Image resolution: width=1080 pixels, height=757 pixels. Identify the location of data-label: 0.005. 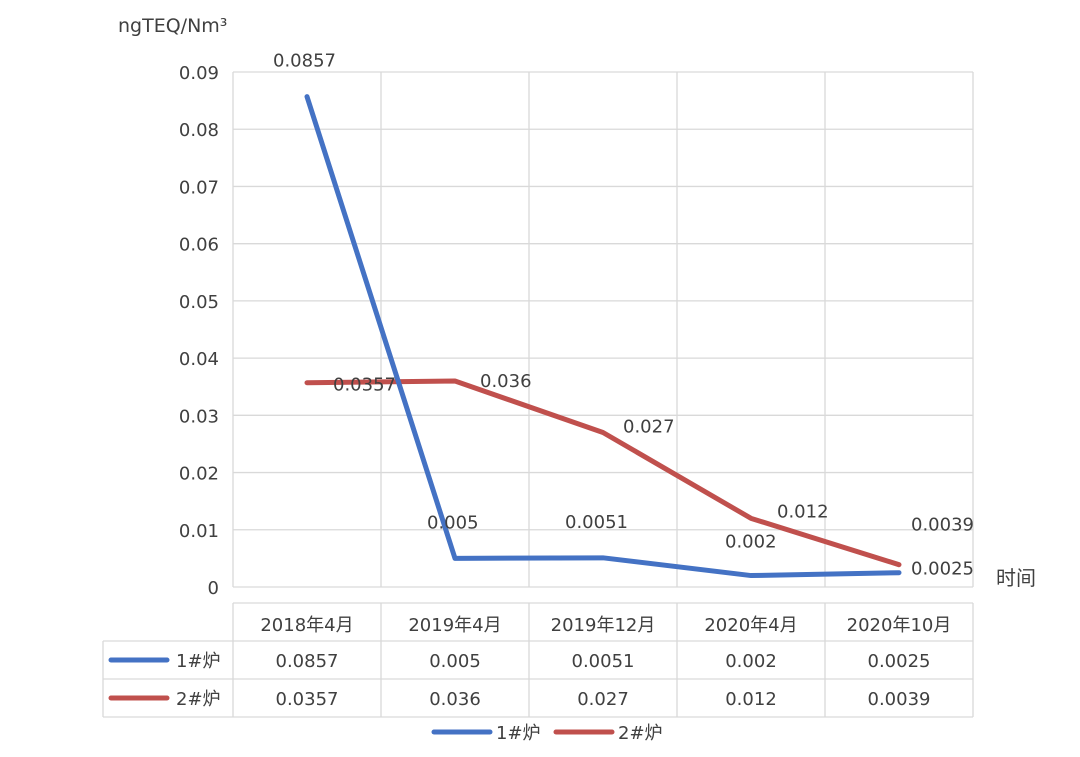
(453, 522).